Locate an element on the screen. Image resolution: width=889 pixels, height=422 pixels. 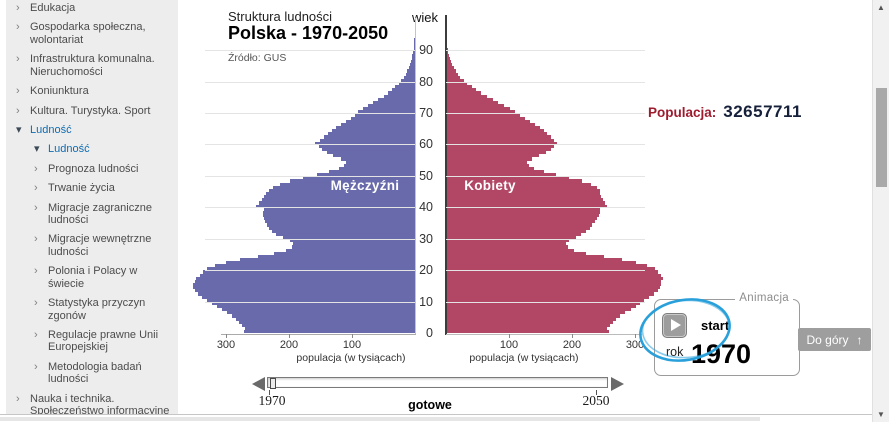
sidebar-item-label: Edukacja is located at coordinates (53, 8).